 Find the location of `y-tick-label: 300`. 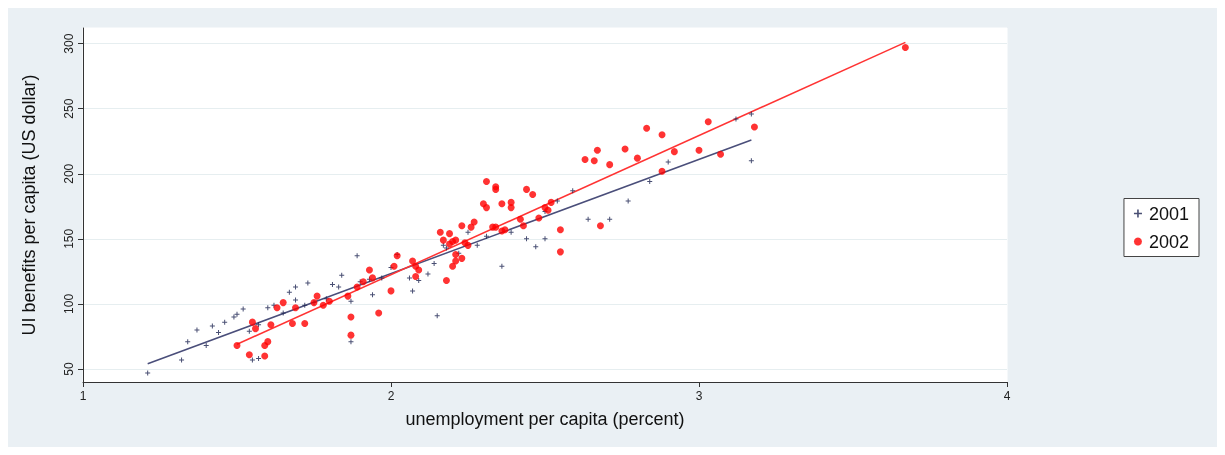

y-tick-label: 300 is located at coordinates (69, 43).